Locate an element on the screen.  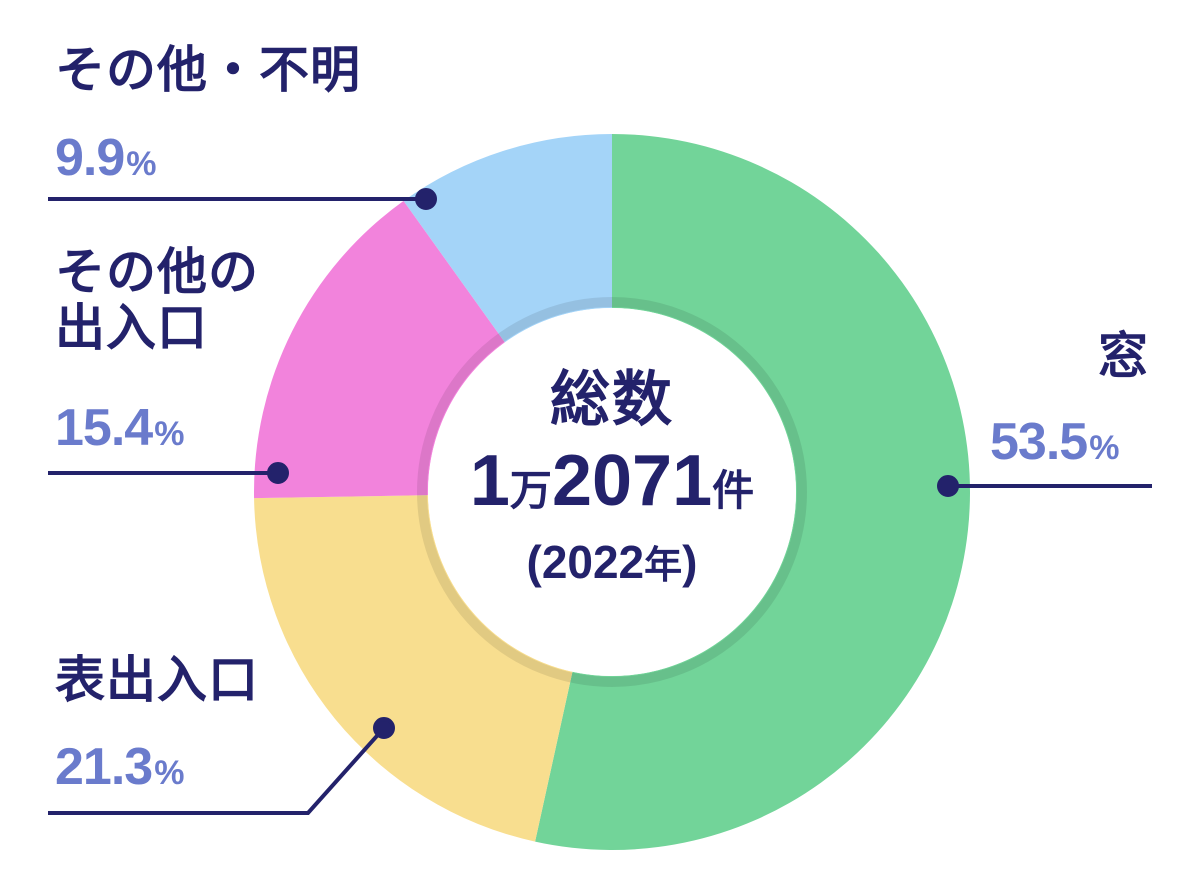
total-count-unit: 件 is located at coordinates (733, 490).